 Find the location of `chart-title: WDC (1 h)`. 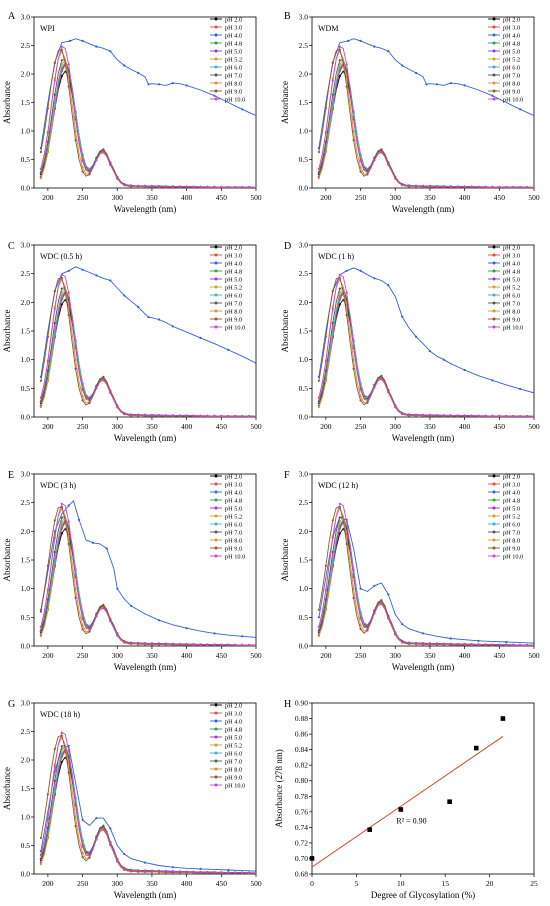

chart-title: WDC (1 h) is located at coordinates (336, 256).